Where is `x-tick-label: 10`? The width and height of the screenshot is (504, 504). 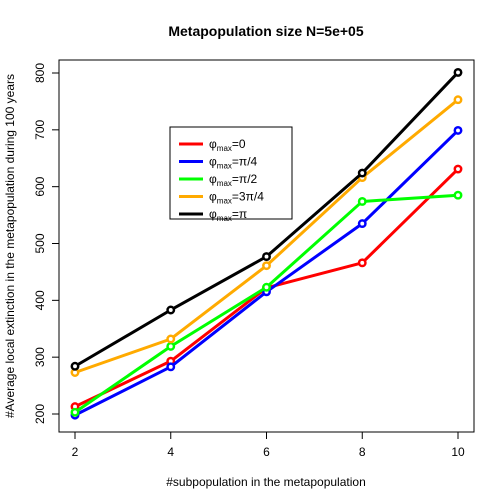
x-tick-label: 10 is located at coordinates (458, 452).